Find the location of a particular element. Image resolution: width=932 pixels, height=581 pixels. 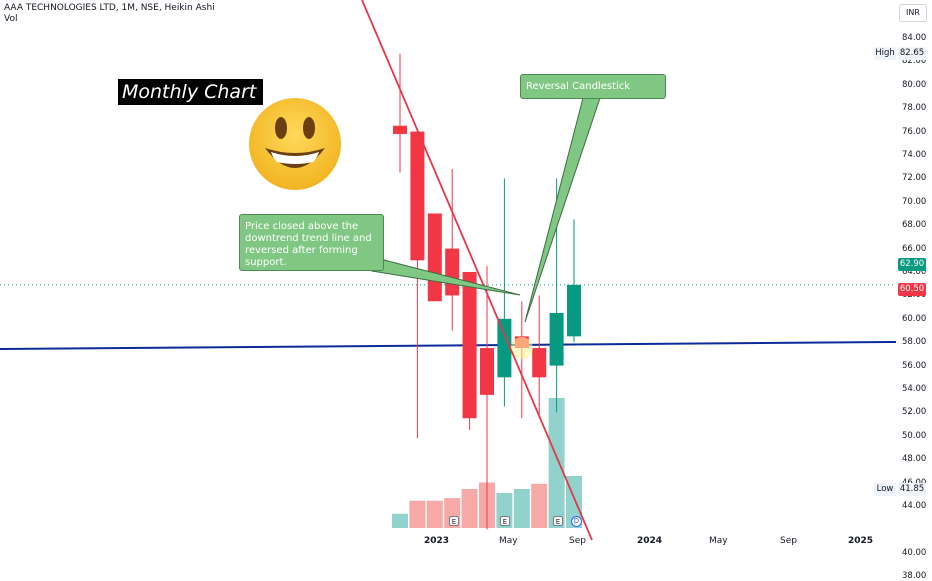

currency-button: INR is located at coordinates (913, 13).